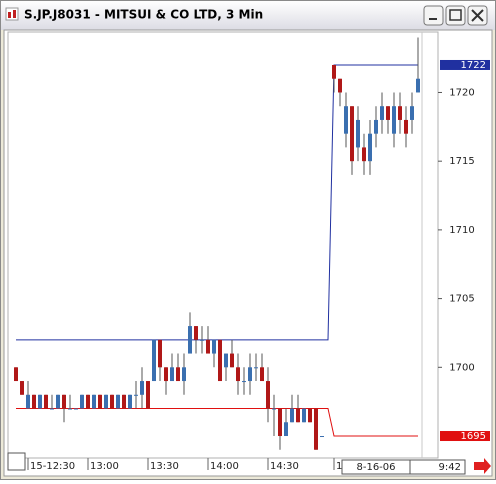 The width and height of the screenshot is (496, 484). I want to click on x-tick-label: 13:30, so click(164, 466).